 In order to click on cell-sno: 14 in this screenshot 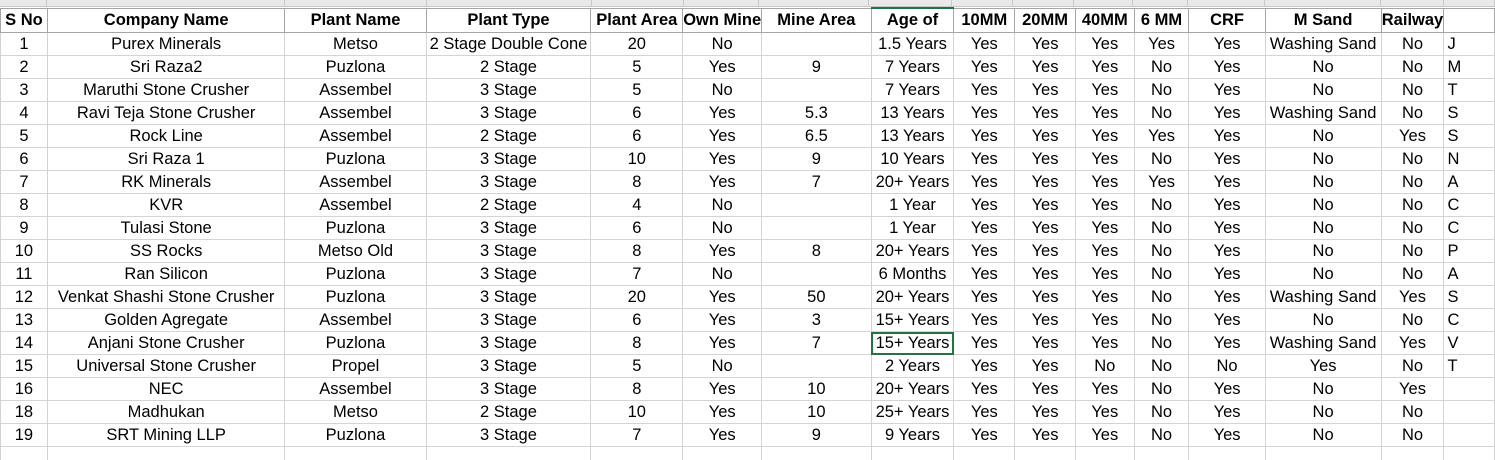, I will do `click(24, 343)`.